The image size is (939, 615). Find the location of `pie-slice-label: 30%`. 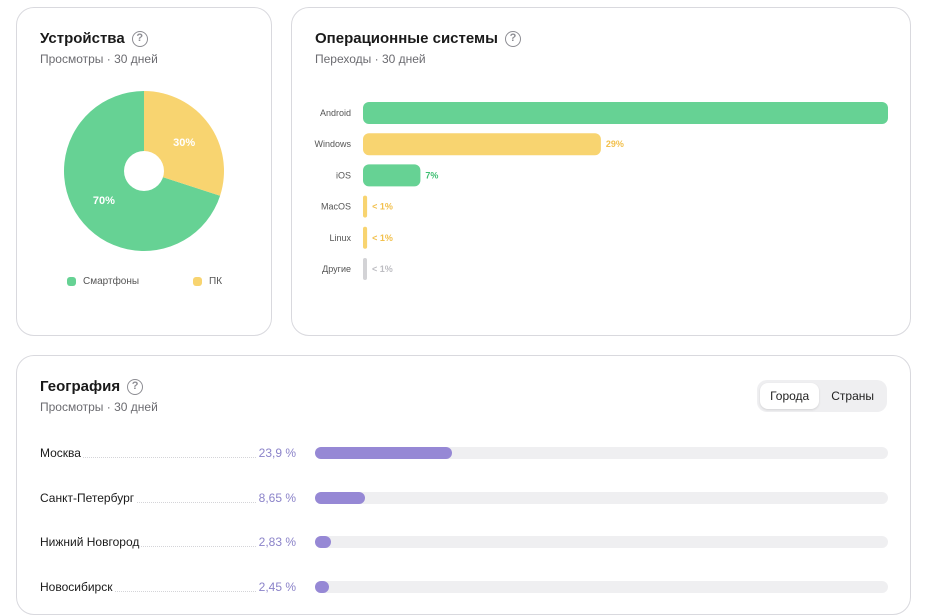

pie-slice-label: 30% is located at coordinates (184, 143).